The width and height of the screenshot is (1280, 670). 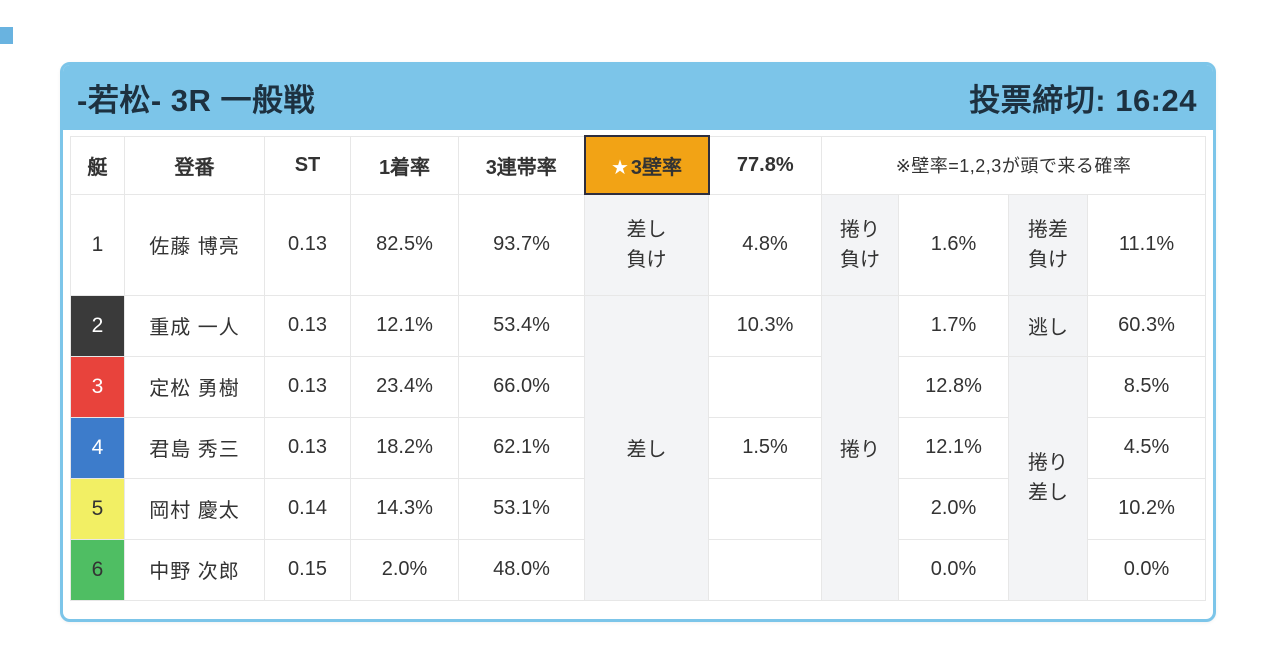 What do you see at coordinates (307, 569) in the screenshot?
I see `st-value: 0.15` at bounding box center [307, 569].